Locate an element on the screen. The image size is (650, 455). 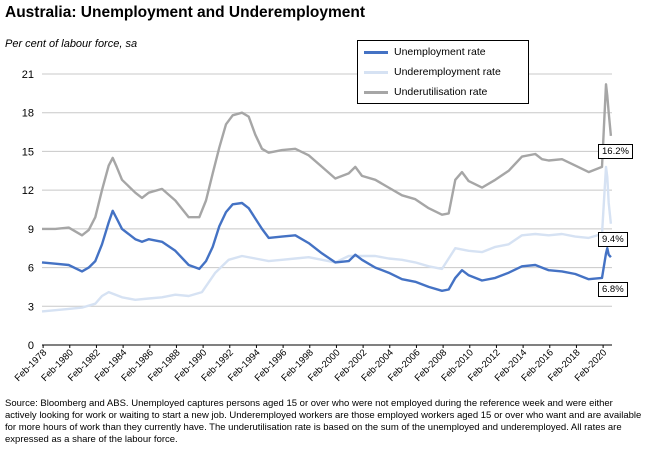
y-tick-label: 3 is located at coordinates (31, 307).